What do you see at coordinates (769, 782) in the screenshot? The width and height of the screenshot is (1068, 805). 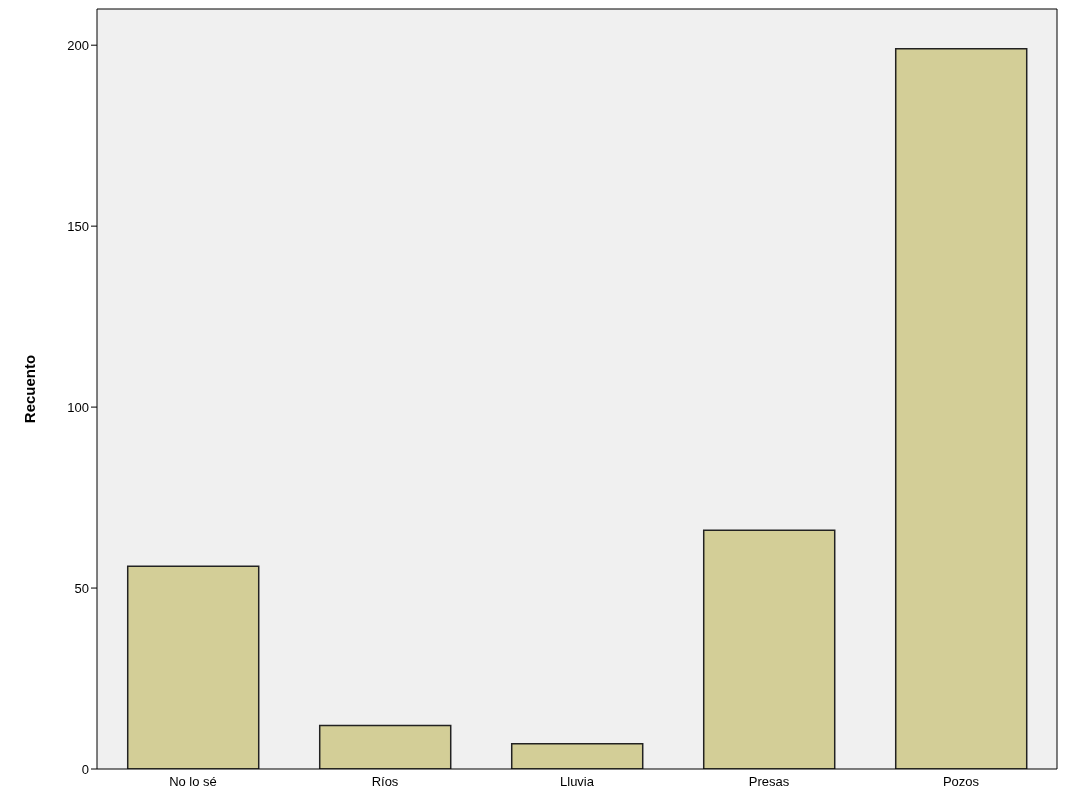 I see `x-tick-label: Presas` at bounding box center [769, 782].